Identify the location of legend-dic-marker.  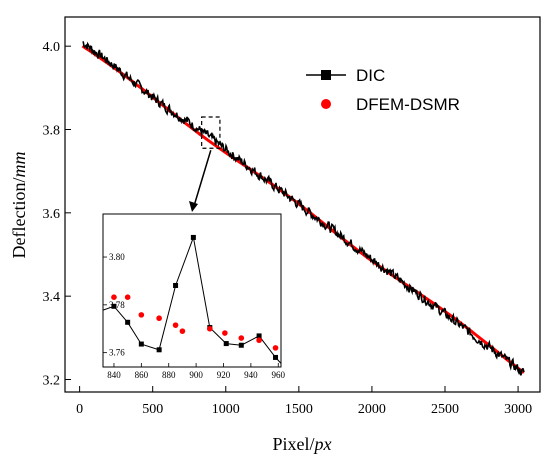
(326, 75).